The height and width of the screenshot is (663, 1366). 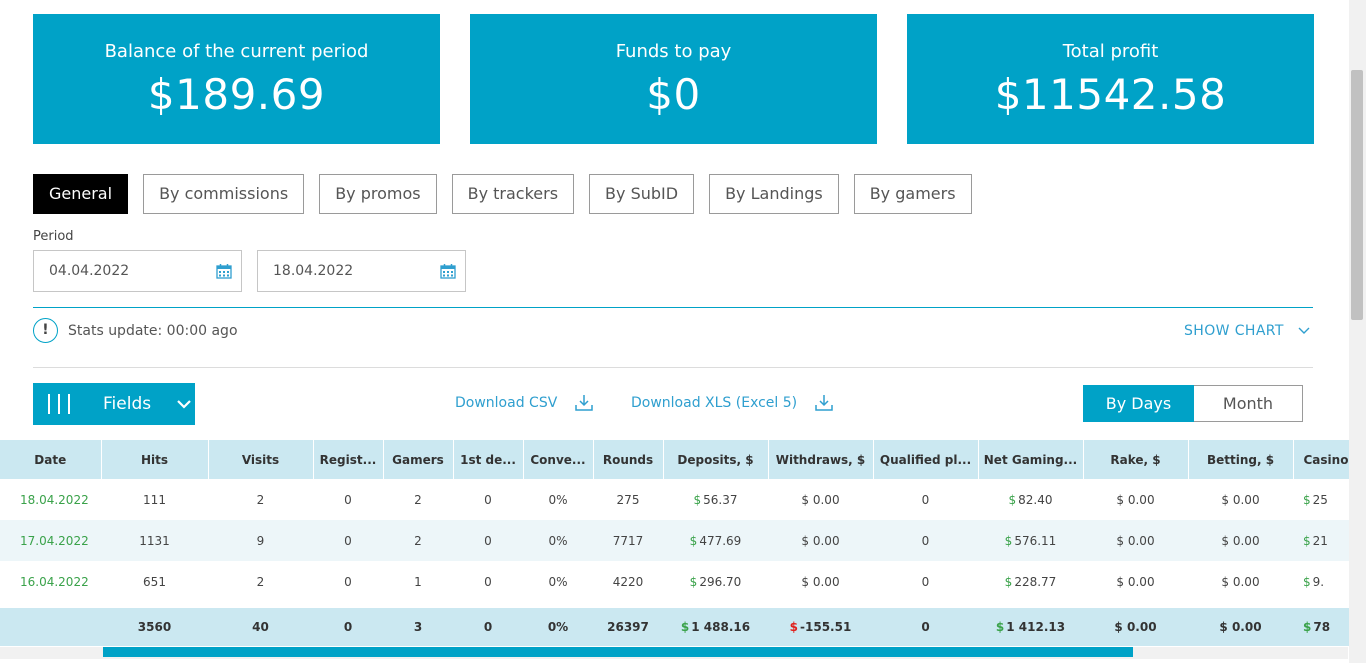 What do you see at coordinates (137, 271) in the screenshot?
I see `date-from-field: 04.04.2022` at bounding box center [137, 271].